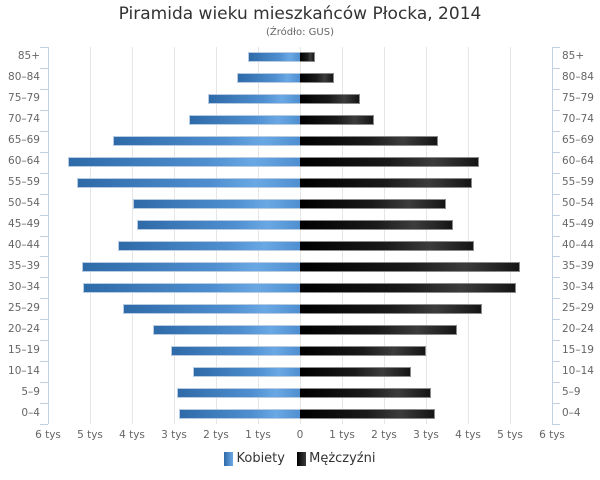 Image resolution: width=600 pixels, height=480 pixels. What do you see at coordinates (578, 203) in the screenshot?
I see `category-label-right: 50–54` at bounding box center [578, 203].